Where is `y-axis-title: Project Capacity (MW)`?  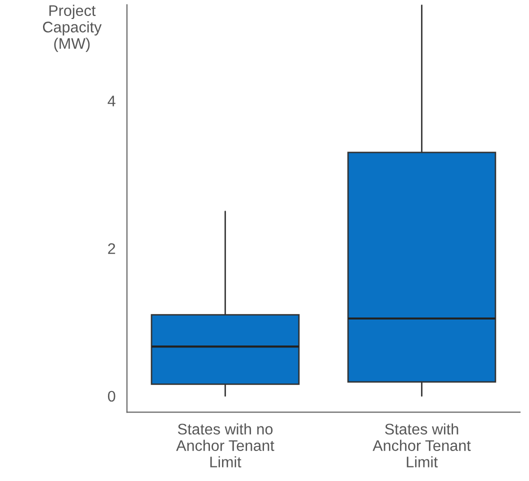 y-axis-title: Project Capacity (MW) is located at coordinates (72, 28).